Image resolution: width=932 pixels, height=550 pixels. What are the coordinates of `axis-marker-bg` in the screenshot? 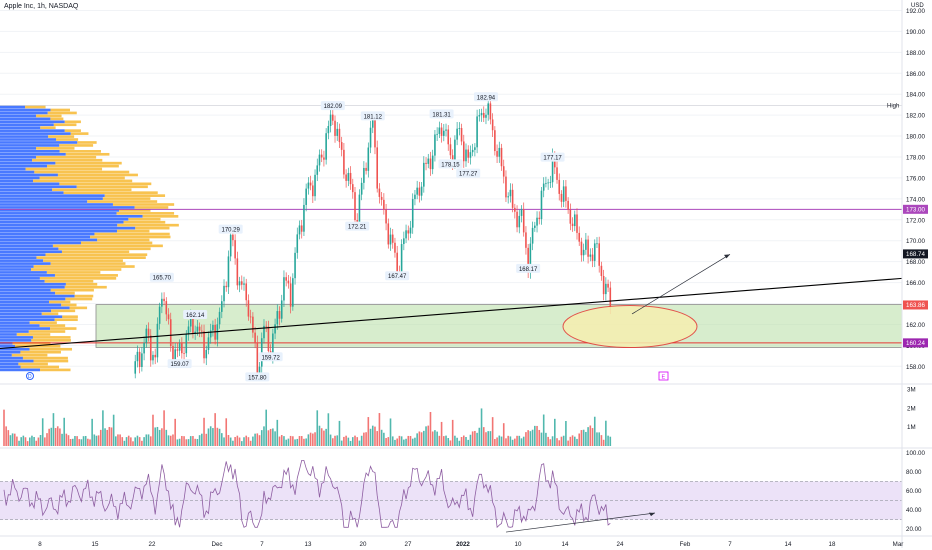 It's located at (915, 254).